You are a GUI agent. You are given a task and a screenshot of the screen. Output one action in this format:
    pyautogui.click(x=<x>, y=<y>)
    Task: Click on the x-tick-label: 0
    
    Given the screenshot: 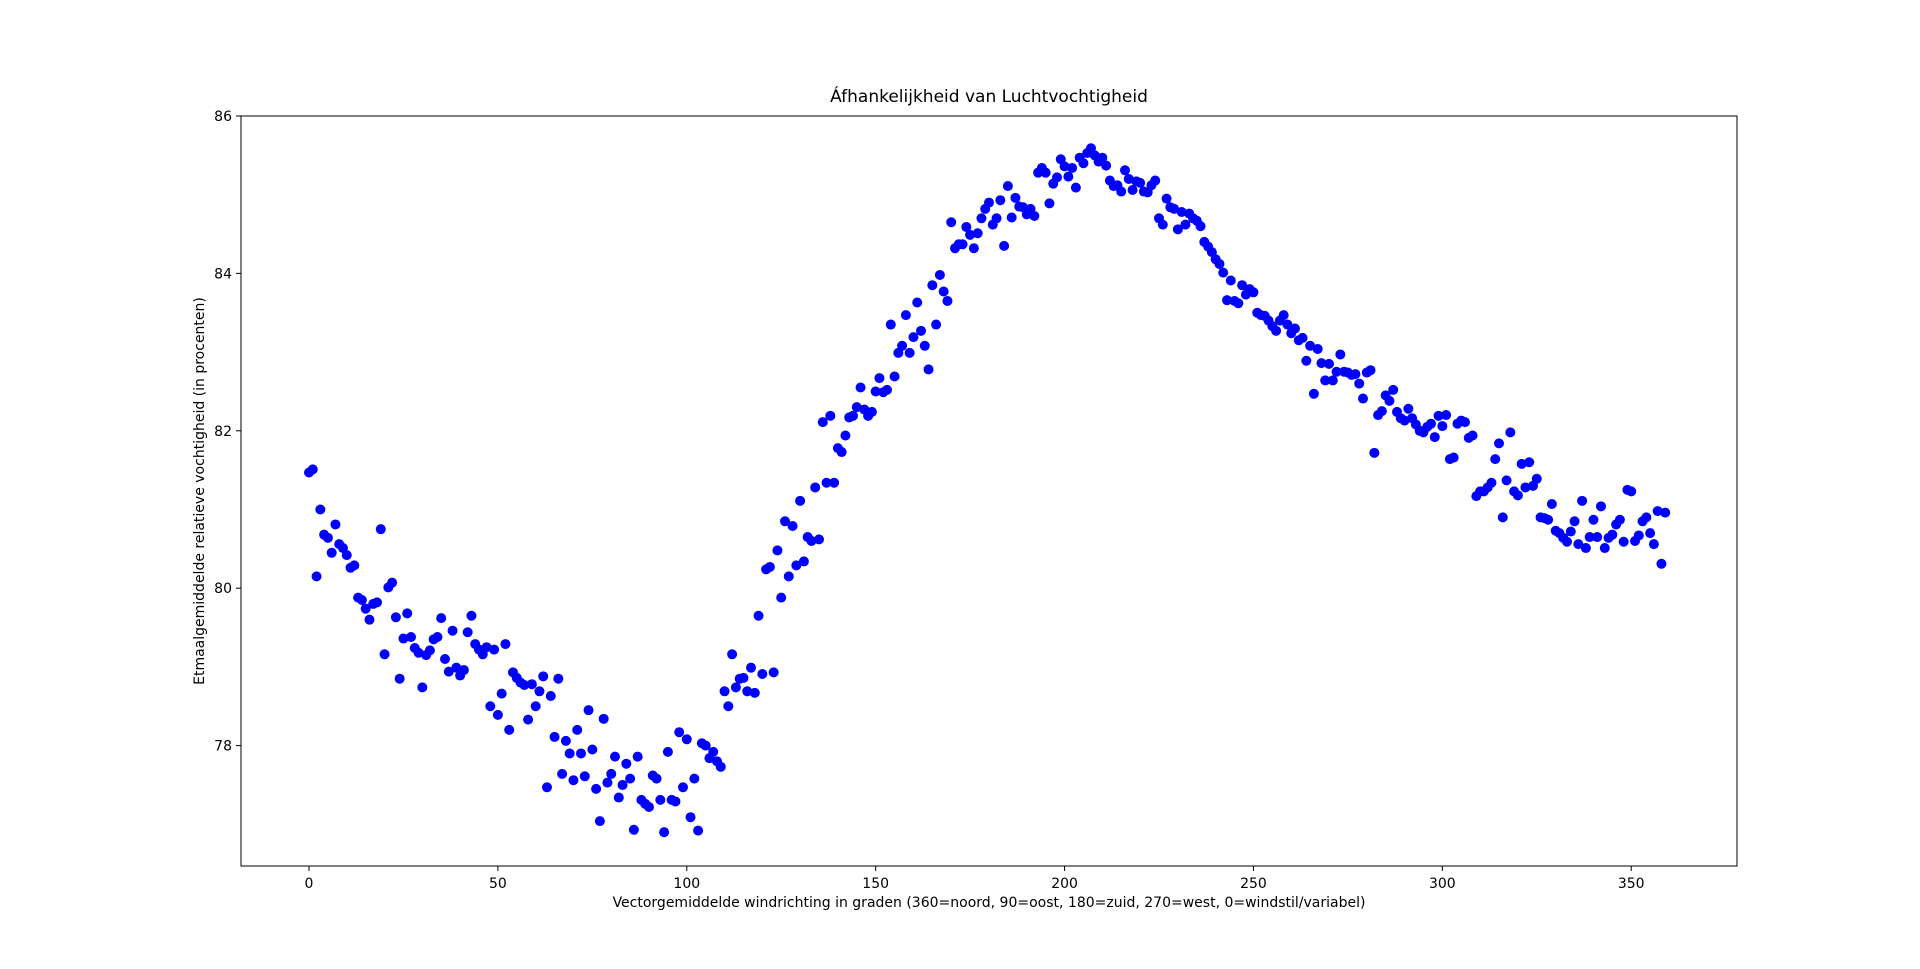 What is the action you would take?
    pyautogui.click(x=309, y=884)
    